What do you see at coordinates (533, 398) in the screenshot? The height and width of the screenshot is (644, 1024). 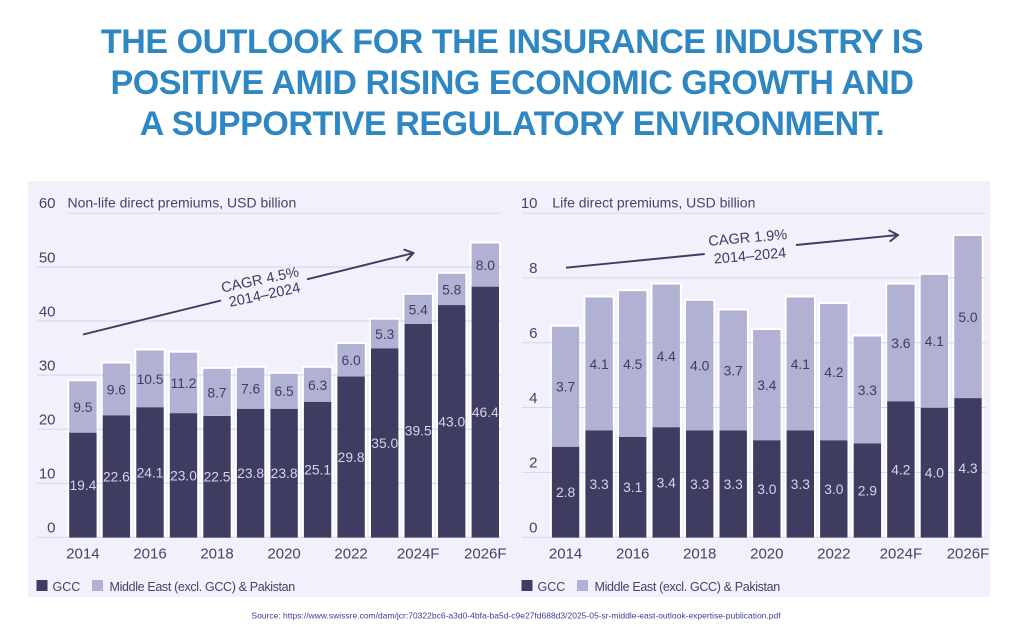 I see `svg-text: 4` at bounding box center [533, 398].